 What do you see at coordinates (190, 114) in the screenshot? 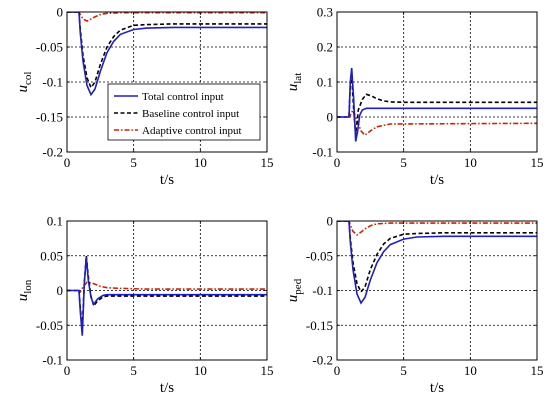
I see `legend-entry: Baseline control input` at bounding box center [190, 114].